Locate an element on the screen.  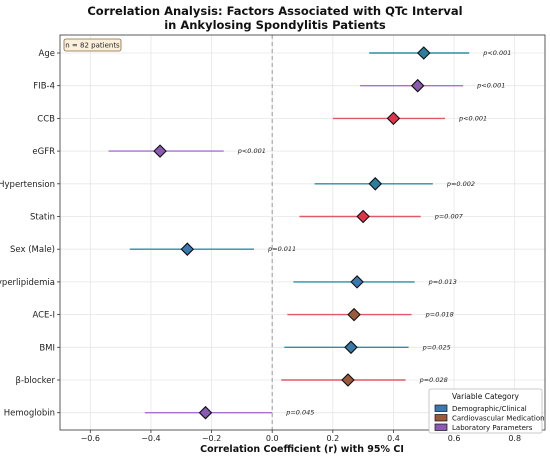
y-tick-label-5: Statin is located at coordinates (42, 218).